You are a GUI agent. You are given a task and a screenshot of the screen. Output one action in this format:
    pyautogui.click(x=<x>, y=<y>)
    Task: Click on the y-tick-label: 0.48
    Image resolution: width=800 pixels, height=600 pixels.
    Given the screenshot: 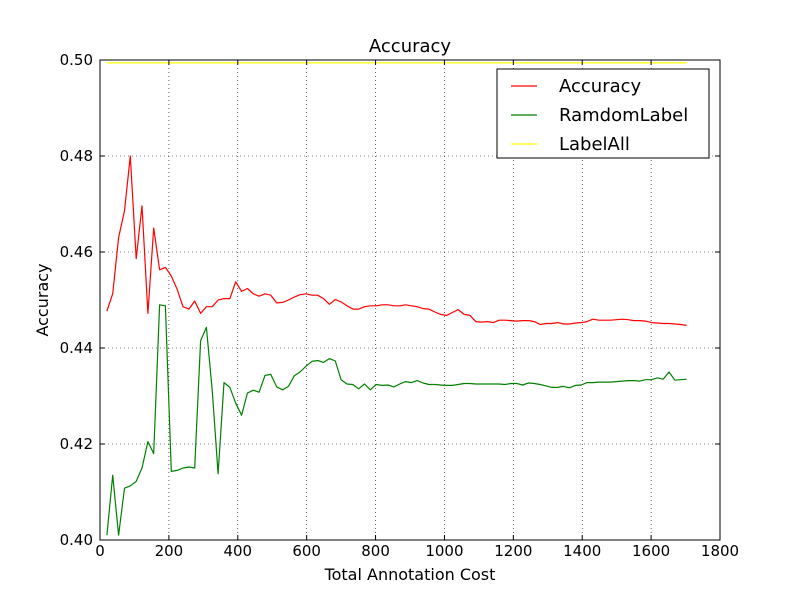 What is the action you would take?
    pyautogui.click(x=76, y=156)
    